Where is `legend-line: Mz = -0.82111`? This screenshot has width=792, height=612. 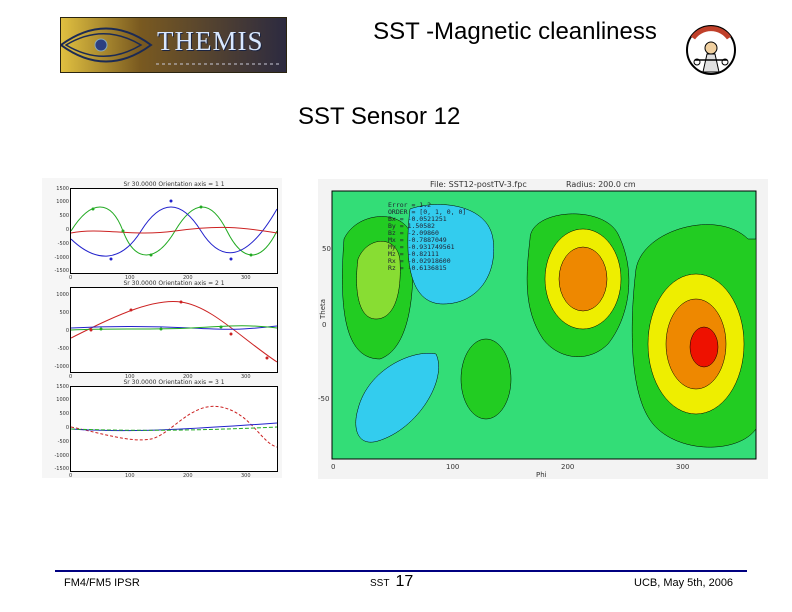
legend-line: Mz = -0.82111 is located at coordinates (413, 254).